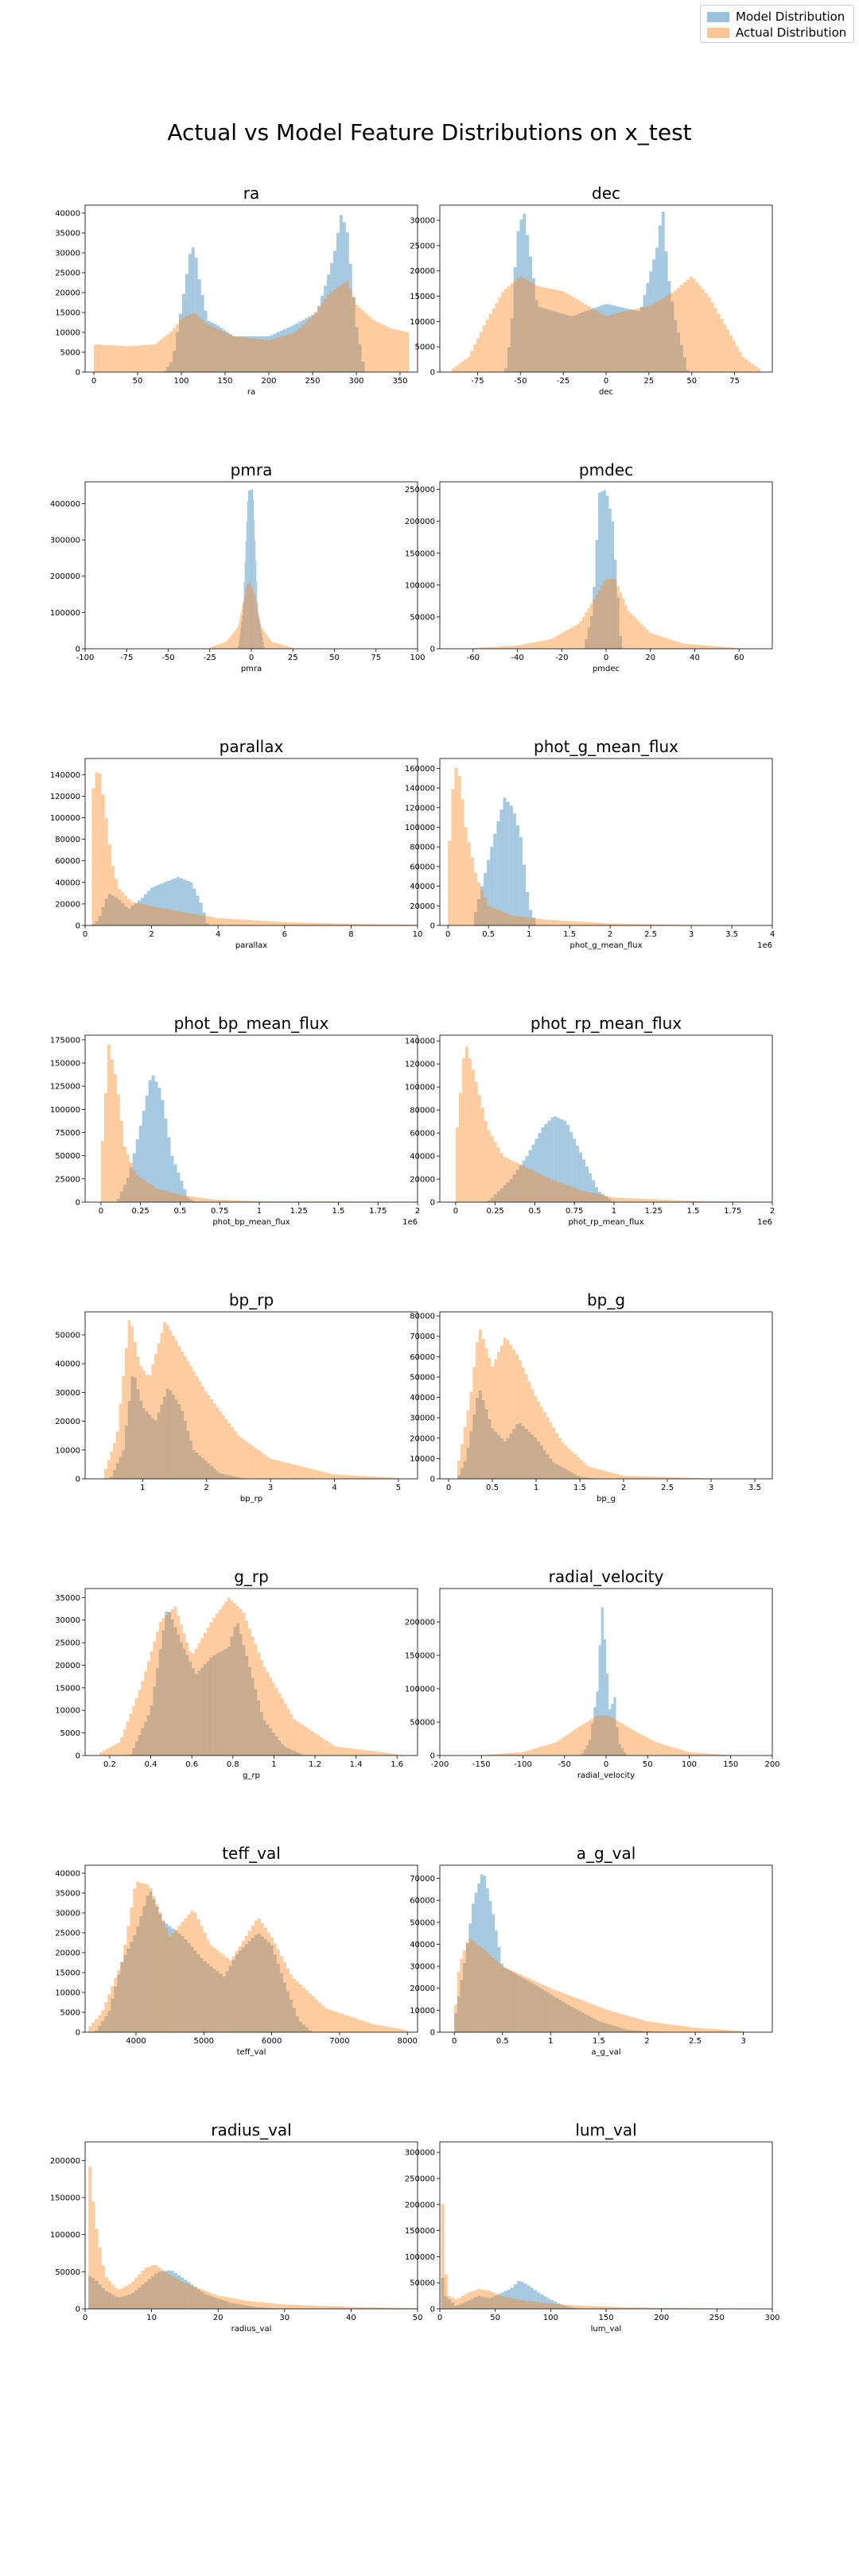  Describe the element at coordinates (204, 2042) in the screenshot. I see `x-tick-label: 5000` at that location.